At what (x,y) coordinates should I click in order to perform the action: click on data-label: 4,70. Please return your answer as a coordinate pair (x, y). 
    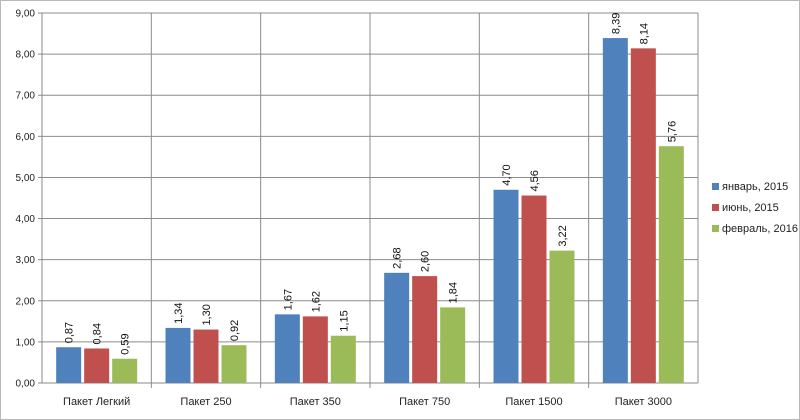
    Looking at the image, I should click on (507, 174).